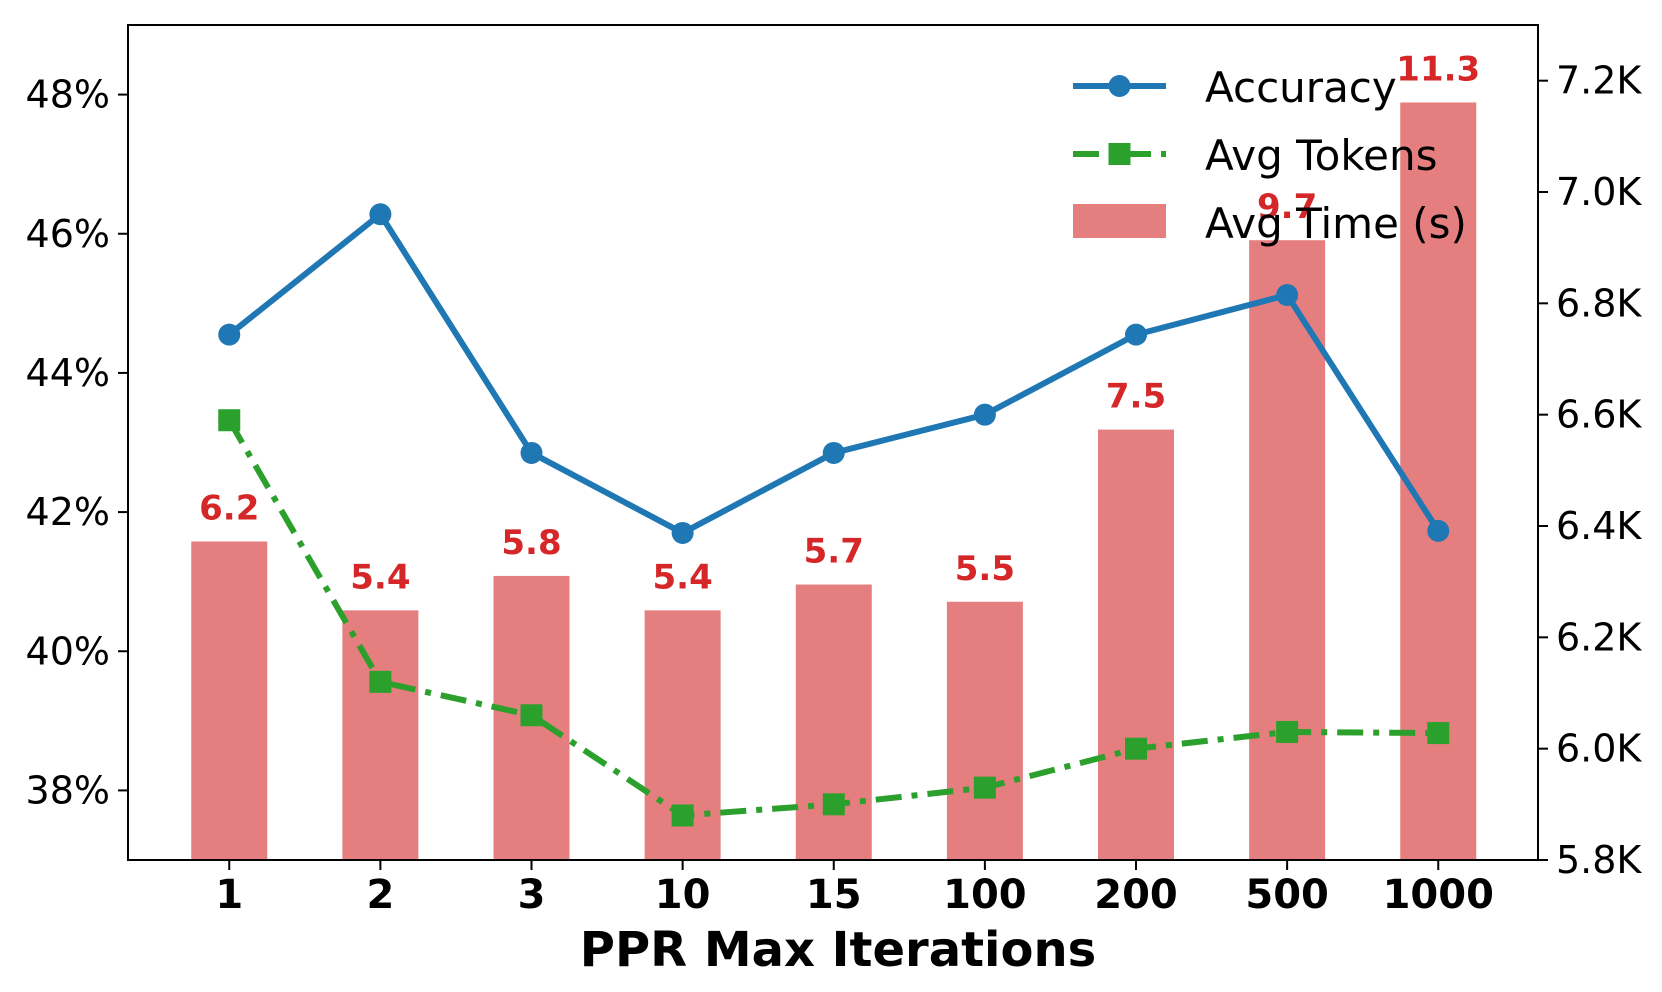 The height and width of the screenshot is (992, 1662). Describe the element at coordinates (1599, 860) in the screenshot. I see `right-y-tick-label: 5.8K` at that location.